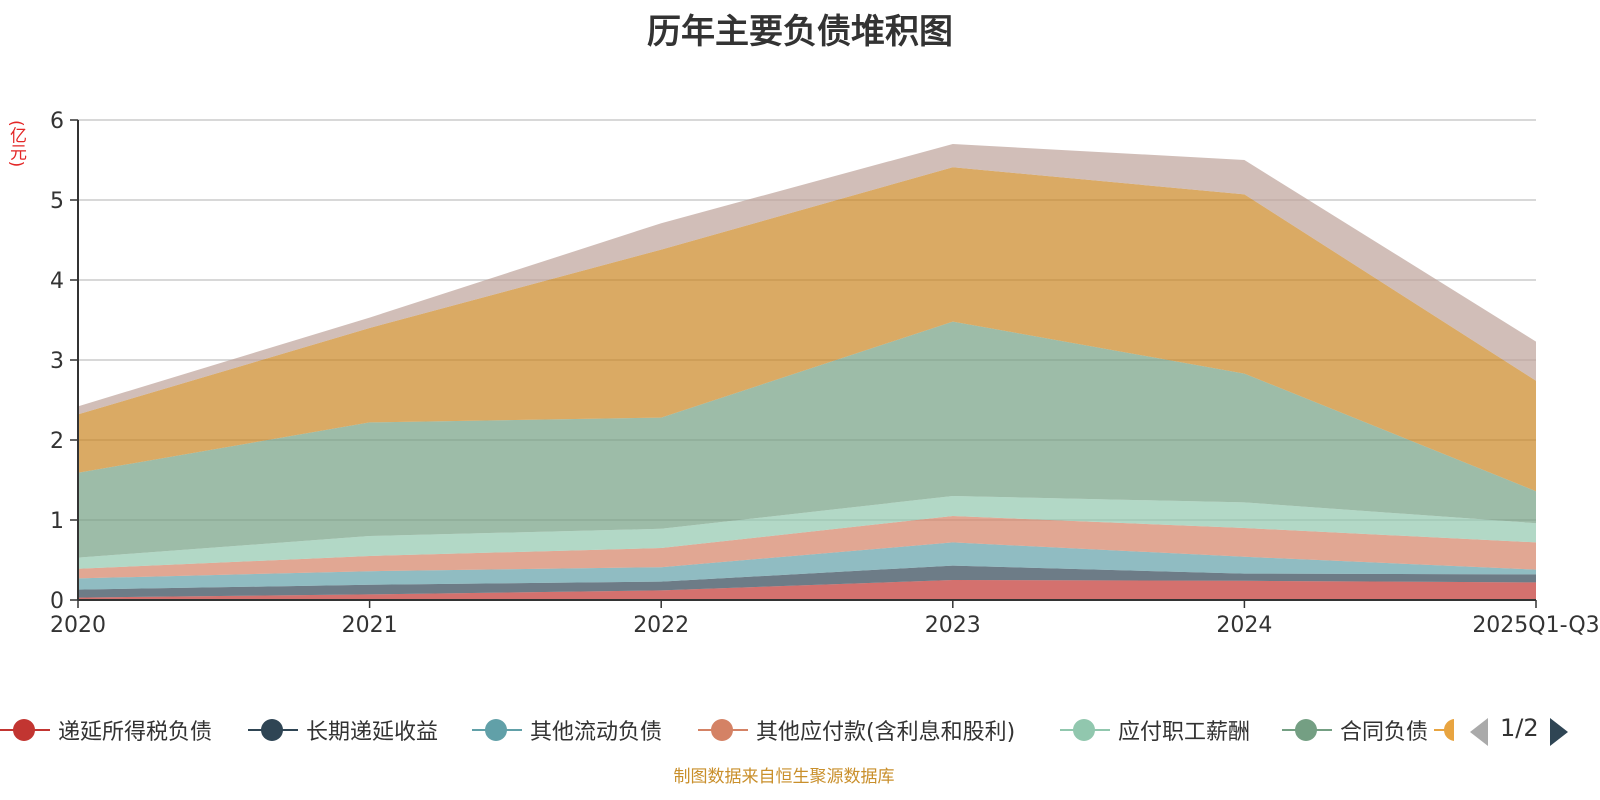  What do you see at coordinates (57, 201) in the screenshot?
I see `y-tick-label: 5` at bounding box center [57, 201].